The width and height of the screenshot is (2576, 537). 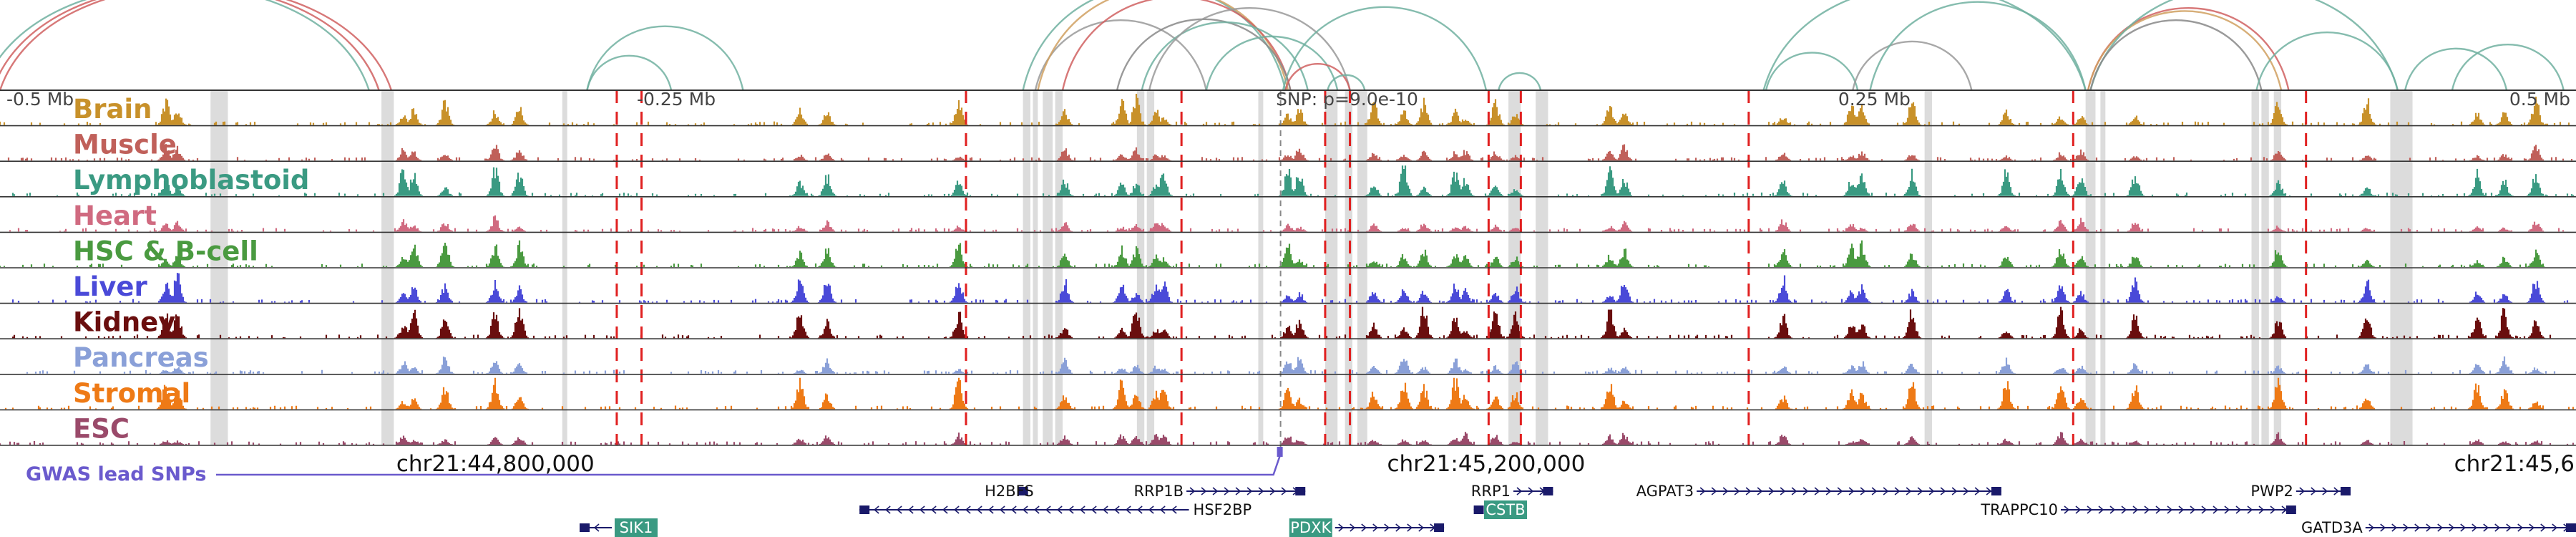 I want to click on gwas-lead-snp-label: GWAS lead SNPs, so click(x=116, y=474).